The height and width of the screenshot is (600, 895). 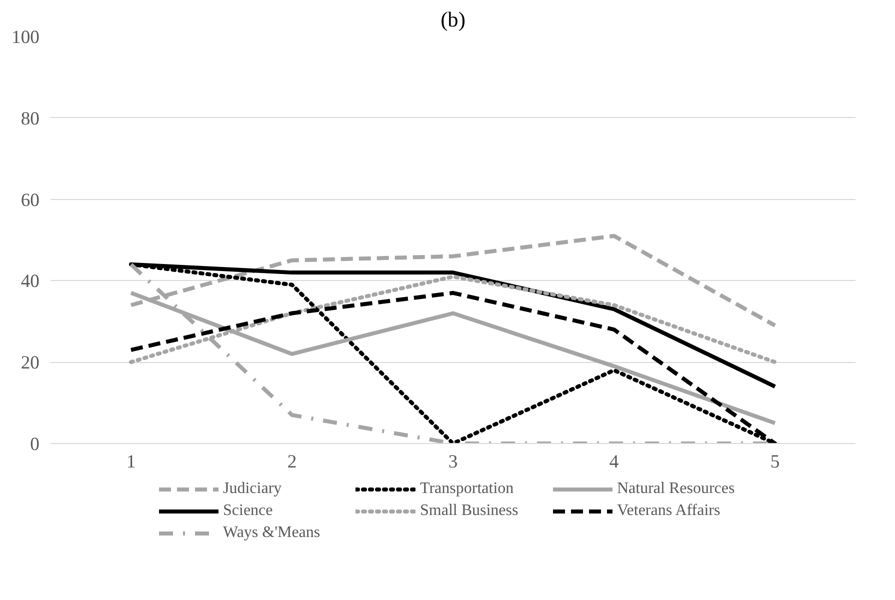 What do you see at coordinates (30, 363) in the screenshot?
I see `y-tick-label: 20` at bounding box center [30, 363].